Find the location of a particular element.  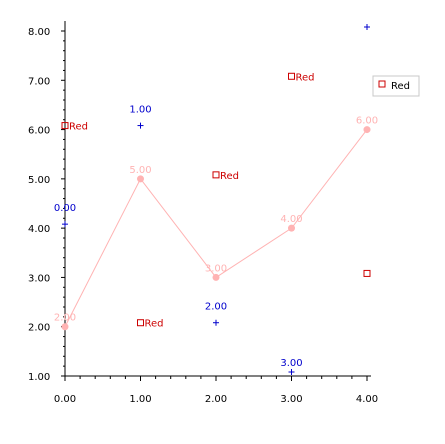

y-tick-label: 2.00 is located at coordinates (39, 328).